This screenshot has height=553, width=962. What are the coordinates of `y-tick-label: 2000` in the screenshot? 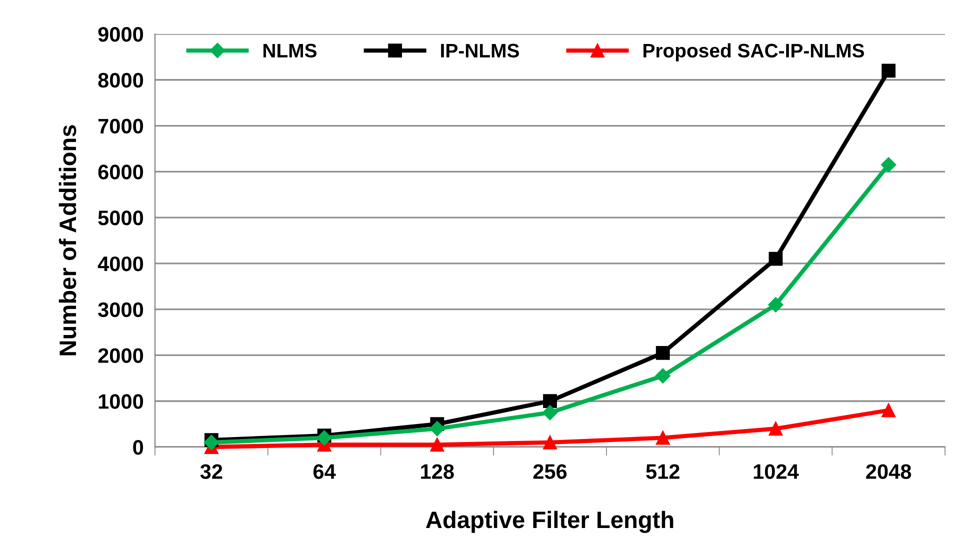 It's located at (121, 355).